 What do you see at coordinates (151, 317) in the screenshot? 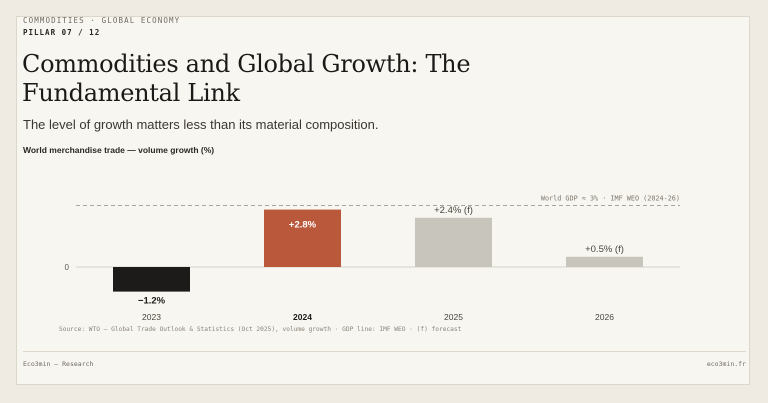
I see `category-label-2023: 2023` at bounding box center [151, 317].